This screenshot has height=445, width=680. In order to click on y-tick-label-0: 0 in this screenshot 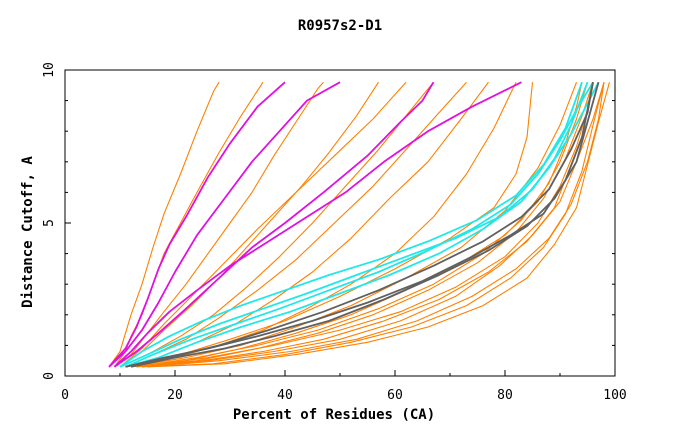, I will do `click(49, 376)`.